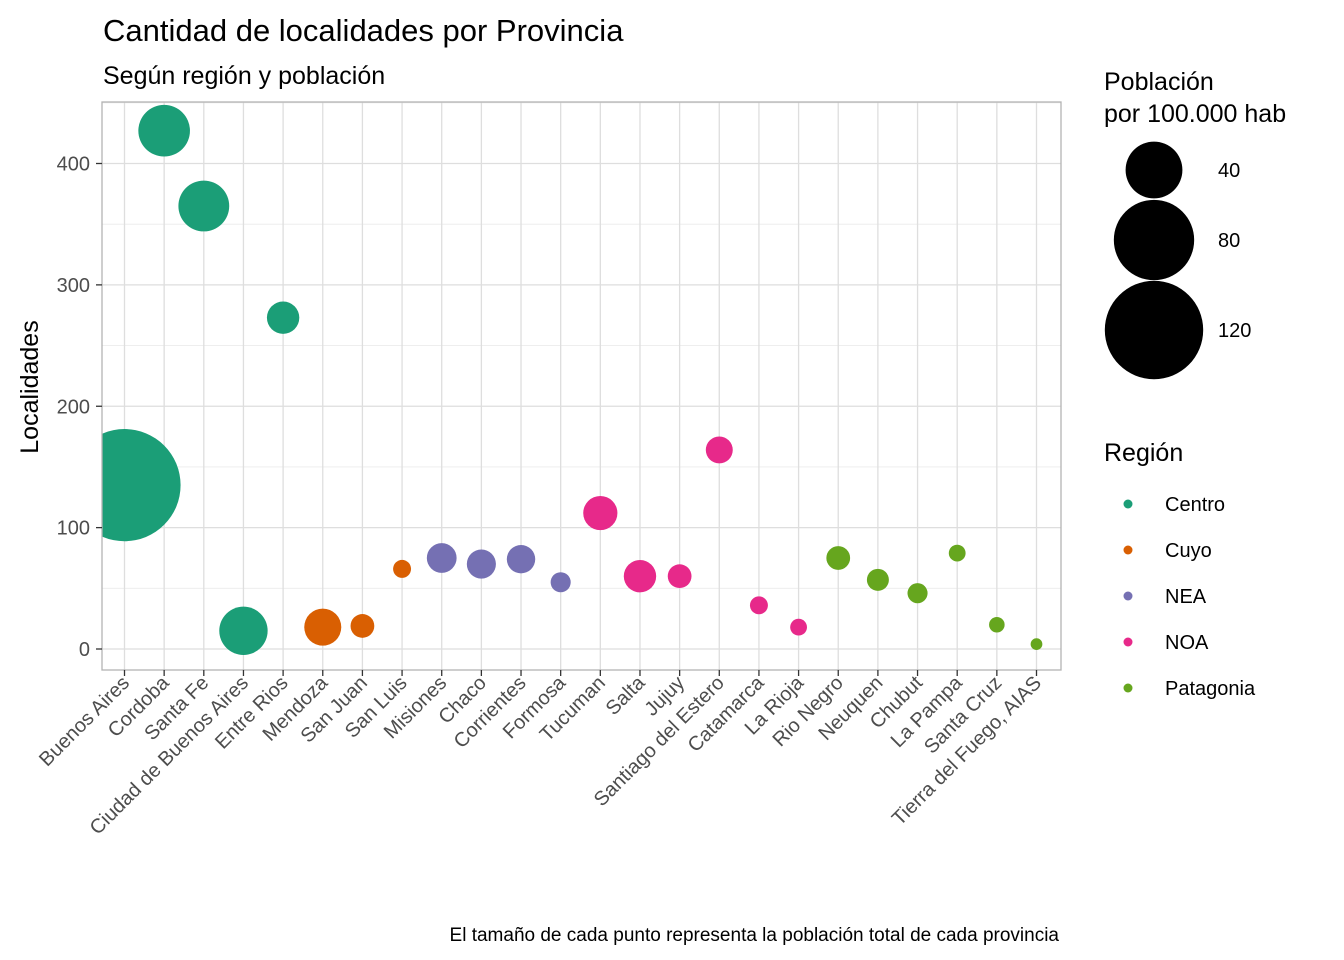 The image size is (1344, 960). Describe the element at coordinates (626, 695) in the screenshot. I see `x-tick-label: Salta` at that location.